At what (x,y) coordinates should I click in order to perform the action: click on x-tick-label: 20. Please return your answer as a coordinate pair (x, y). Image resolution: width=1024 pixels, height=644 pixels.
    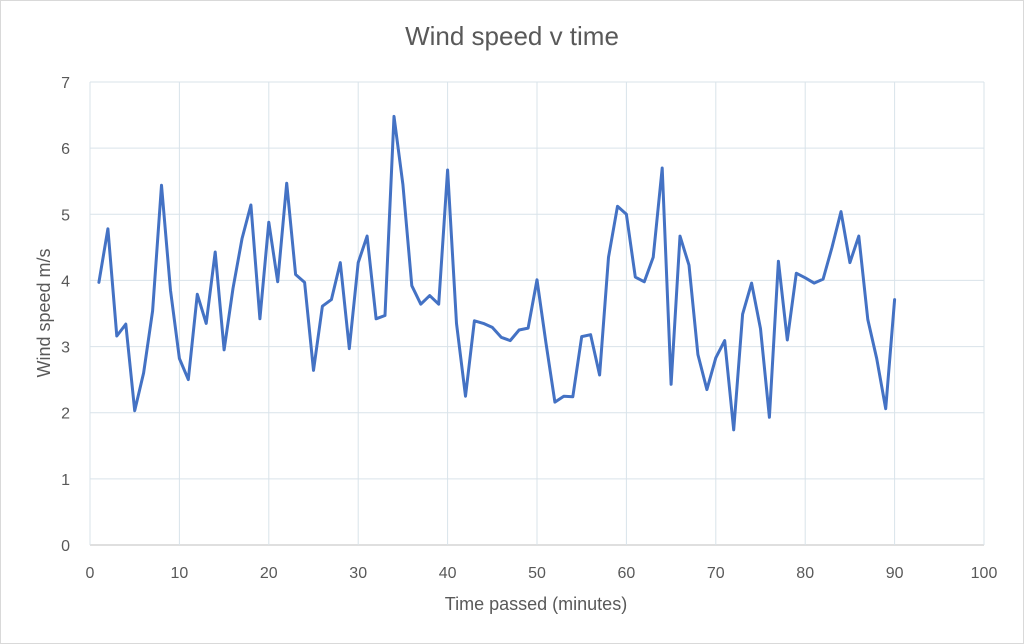
    Looking at the image, I should click on (269, 573).